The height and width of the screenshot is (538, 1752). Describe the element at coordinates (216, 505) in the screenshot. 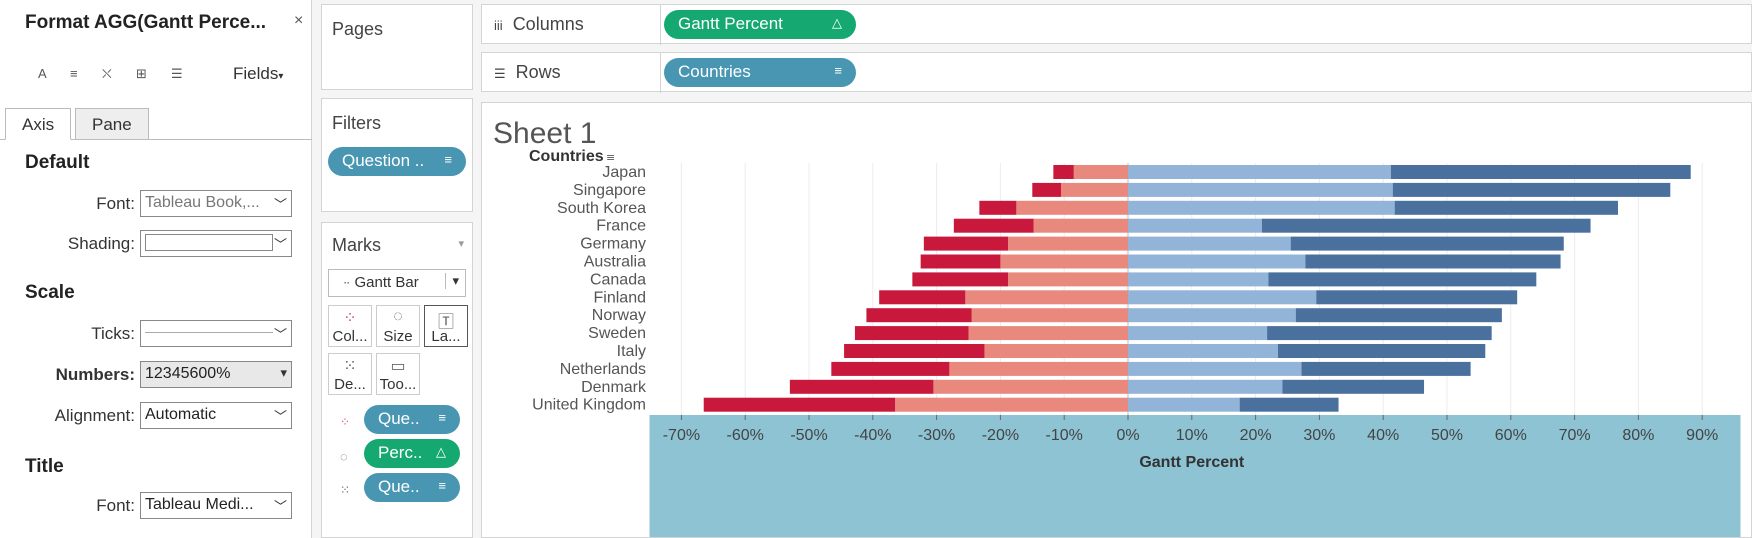

I see `title-font-select: Tableau Medi... ﹀` at that location.